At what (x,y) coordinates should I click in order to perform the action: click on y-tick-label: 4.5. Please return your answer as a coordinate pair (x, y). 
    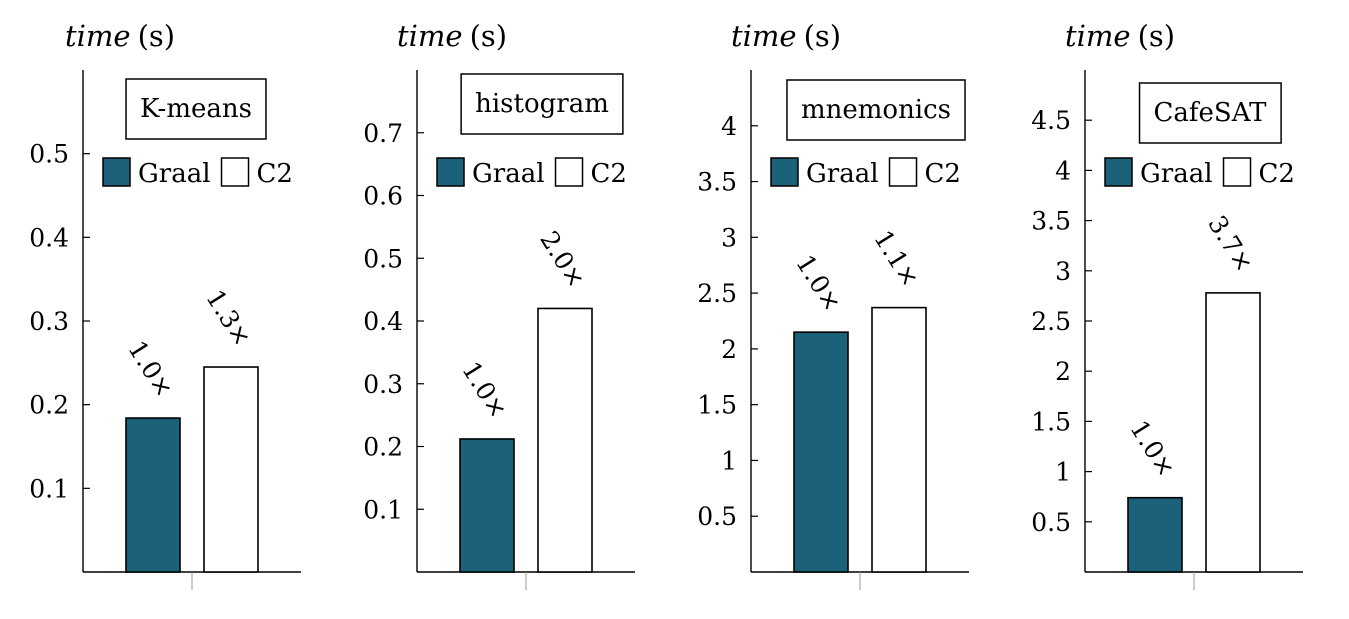
    Looking at the image, I should click on (1051, 120).